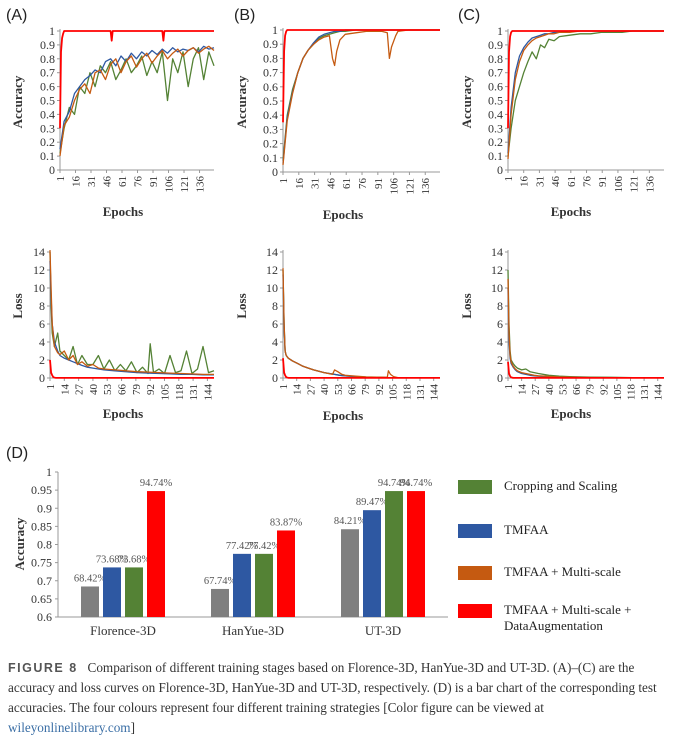 The width and height of the screenshot is (677, 738). I want to click on x-tick-label: 92, so click(151, 389).